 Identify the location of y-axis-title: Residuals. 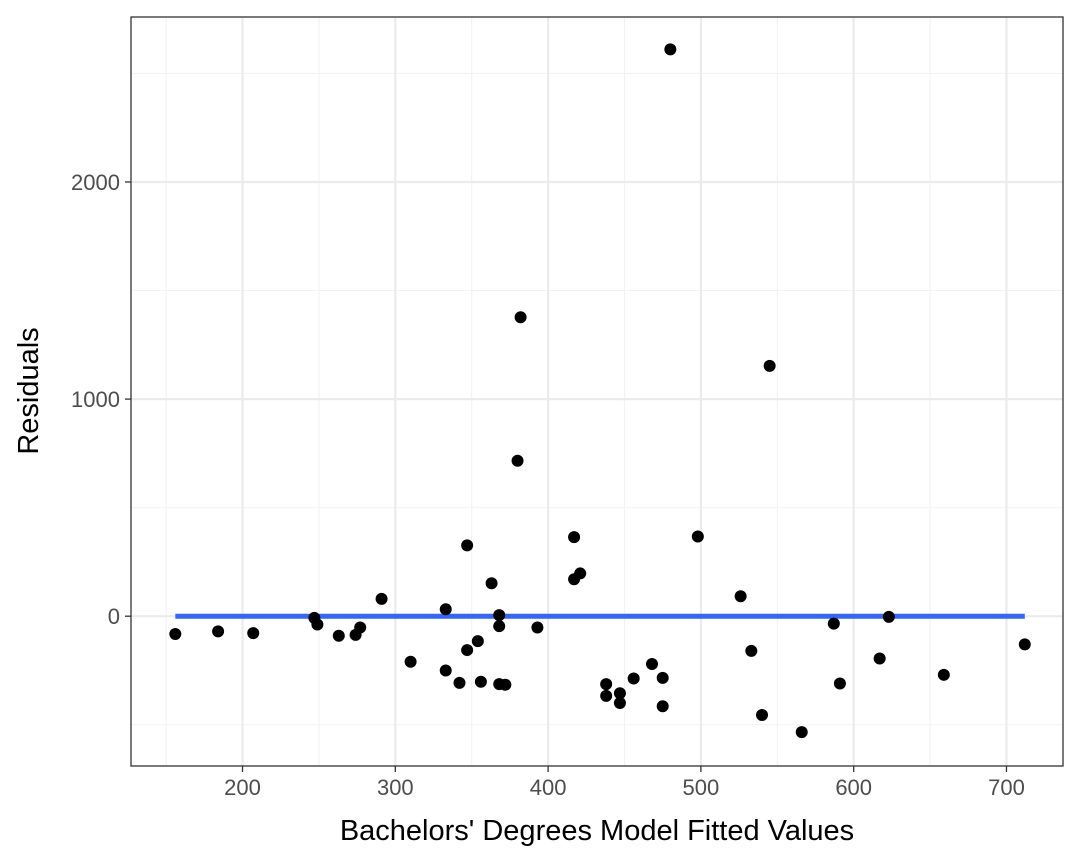
(29, 390).